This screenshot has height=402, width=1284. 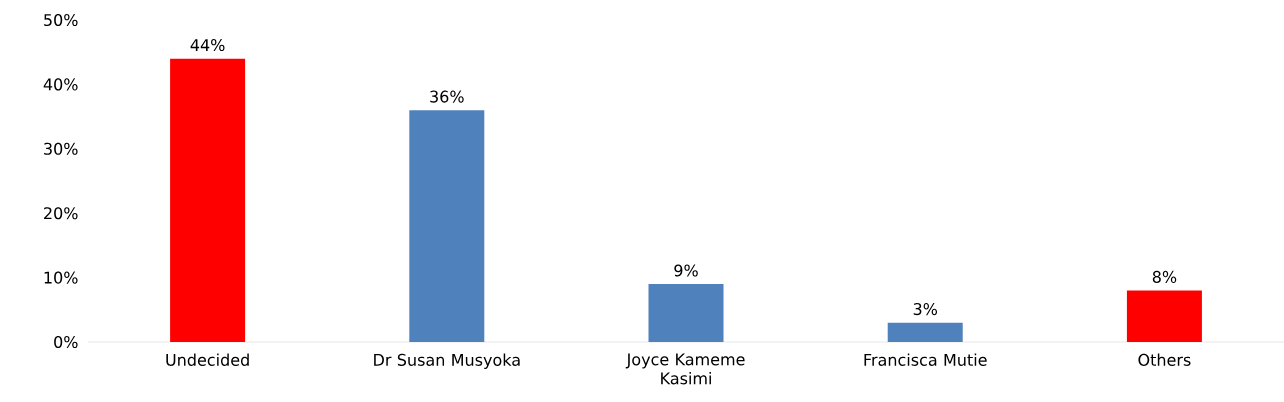 What do you see at coordinates (207, 45) in the screenshot?
I see `data-label: 44%` at bounding box center [207, 45].